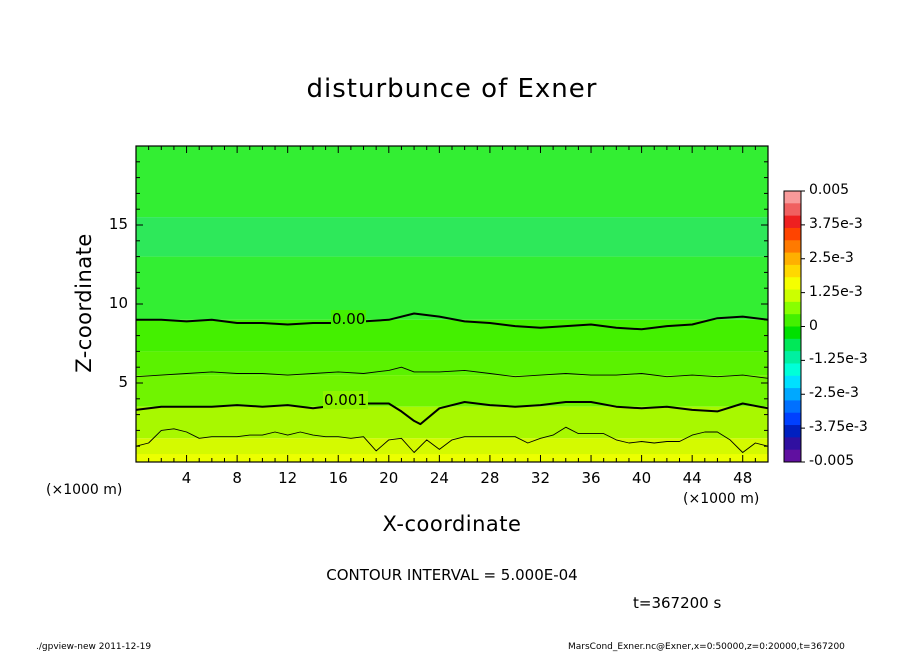  I want to click on x-tick-label: 32, so click(540, 478).